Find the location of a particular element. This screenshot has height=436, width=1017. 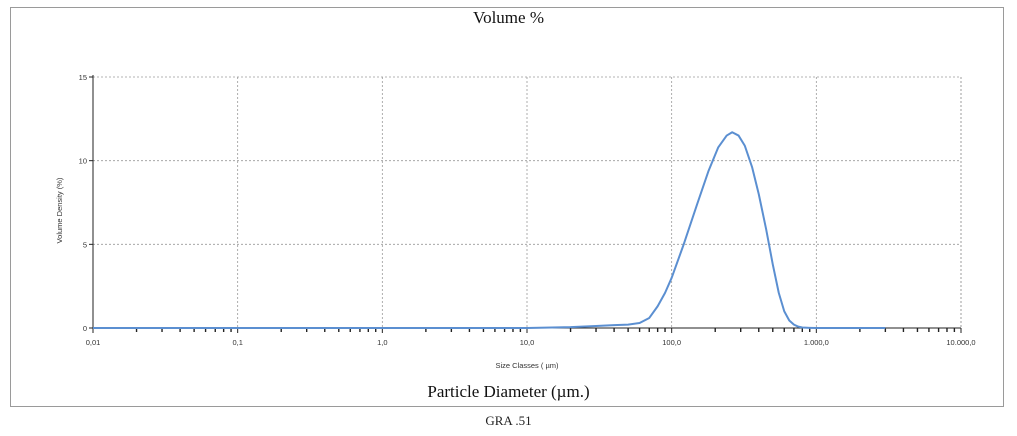

x-tick-label: 100,0 is located at coordinates (671, 342).